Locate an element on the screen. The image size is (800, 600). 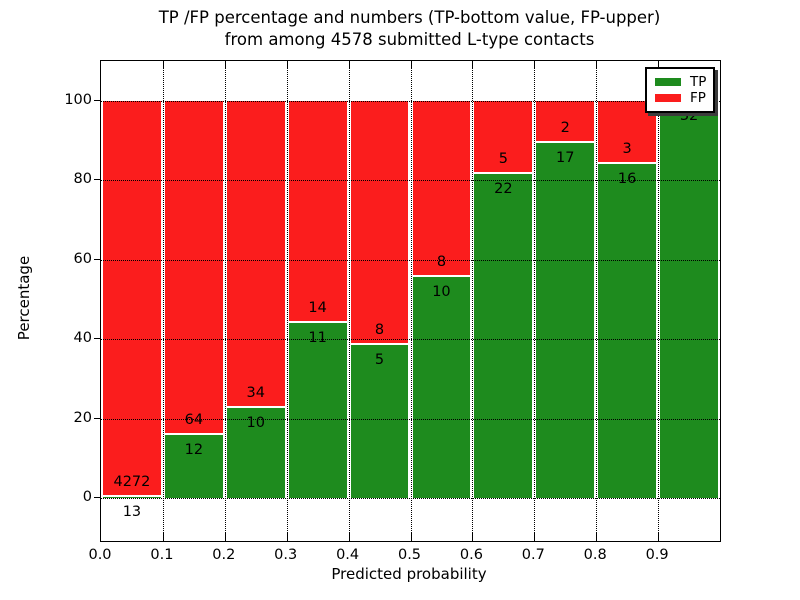
tp-swatch-icon is located at coordinates (668, 82).